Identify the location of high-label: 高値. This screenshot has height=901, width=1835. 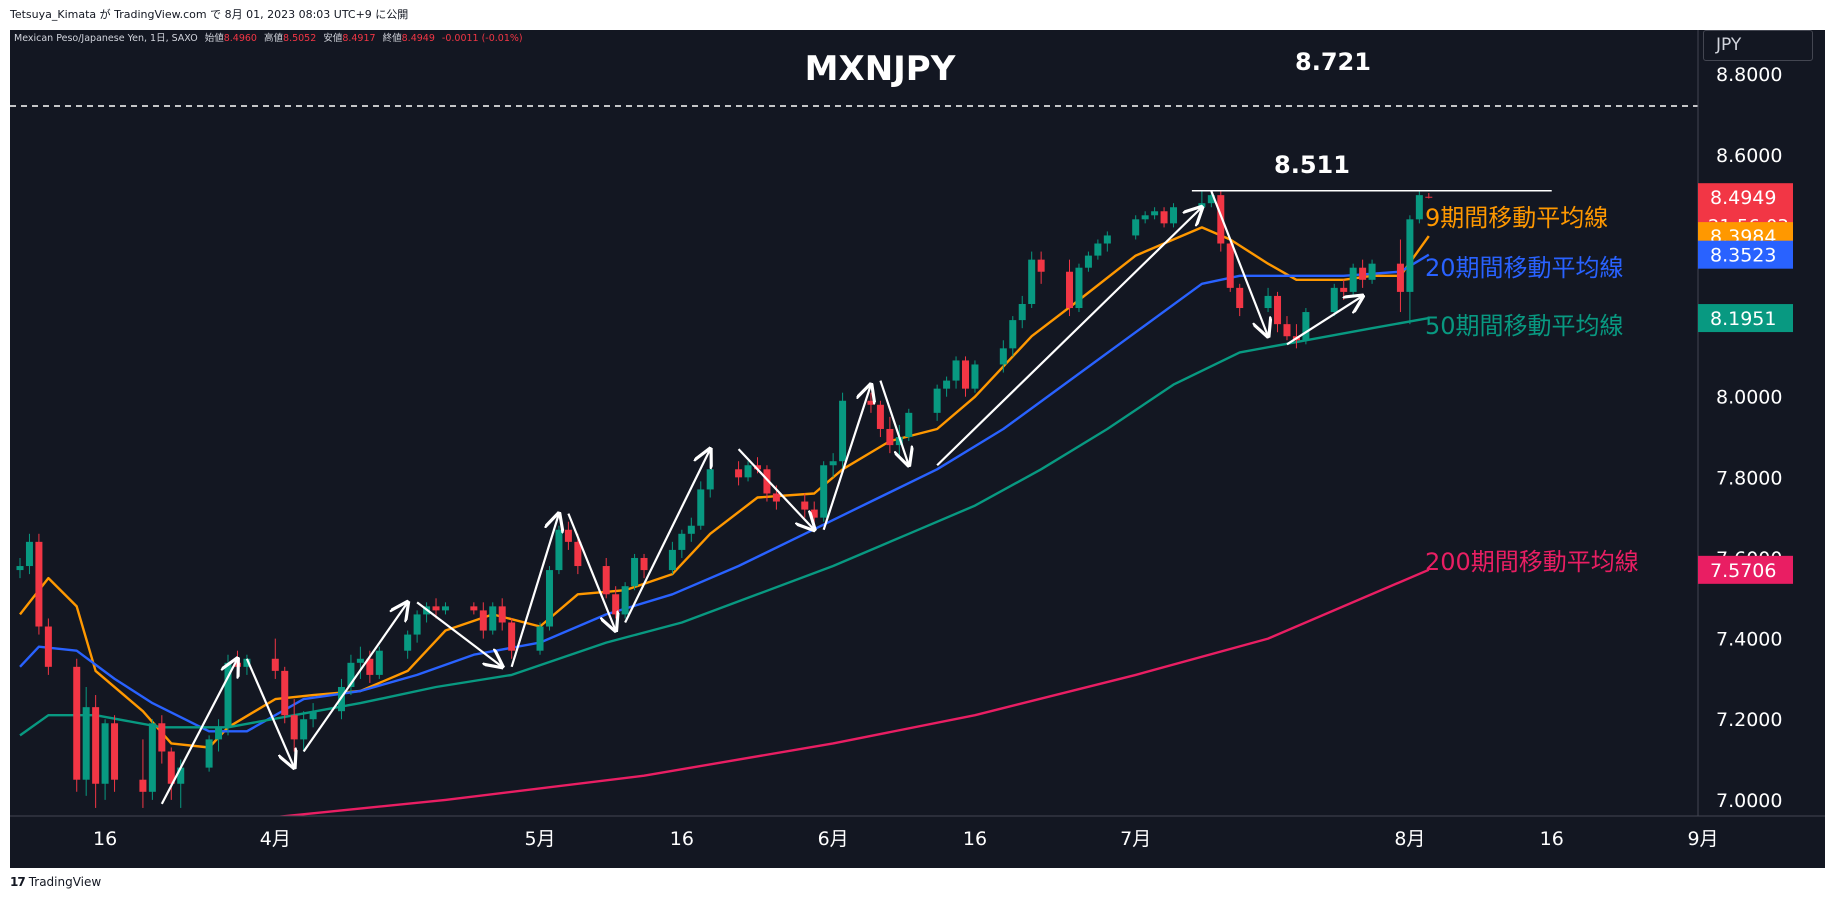
(274, 38).